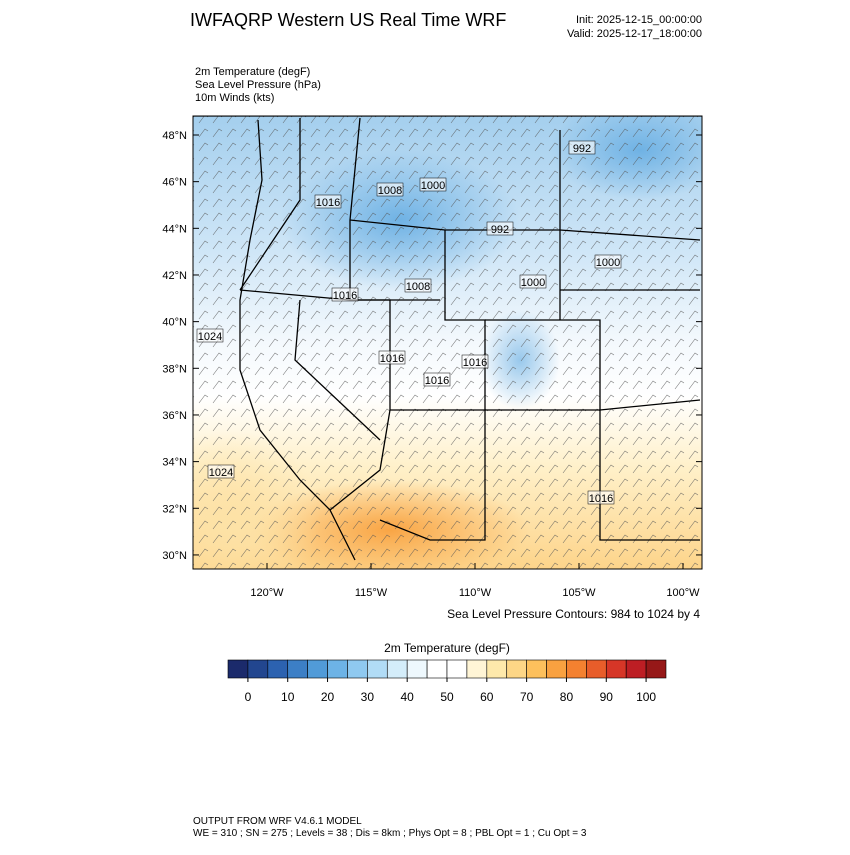 The width and height of the screenshot is (850, 855). I want to click on lat-tick-label: 42°N, so click(174, 276).